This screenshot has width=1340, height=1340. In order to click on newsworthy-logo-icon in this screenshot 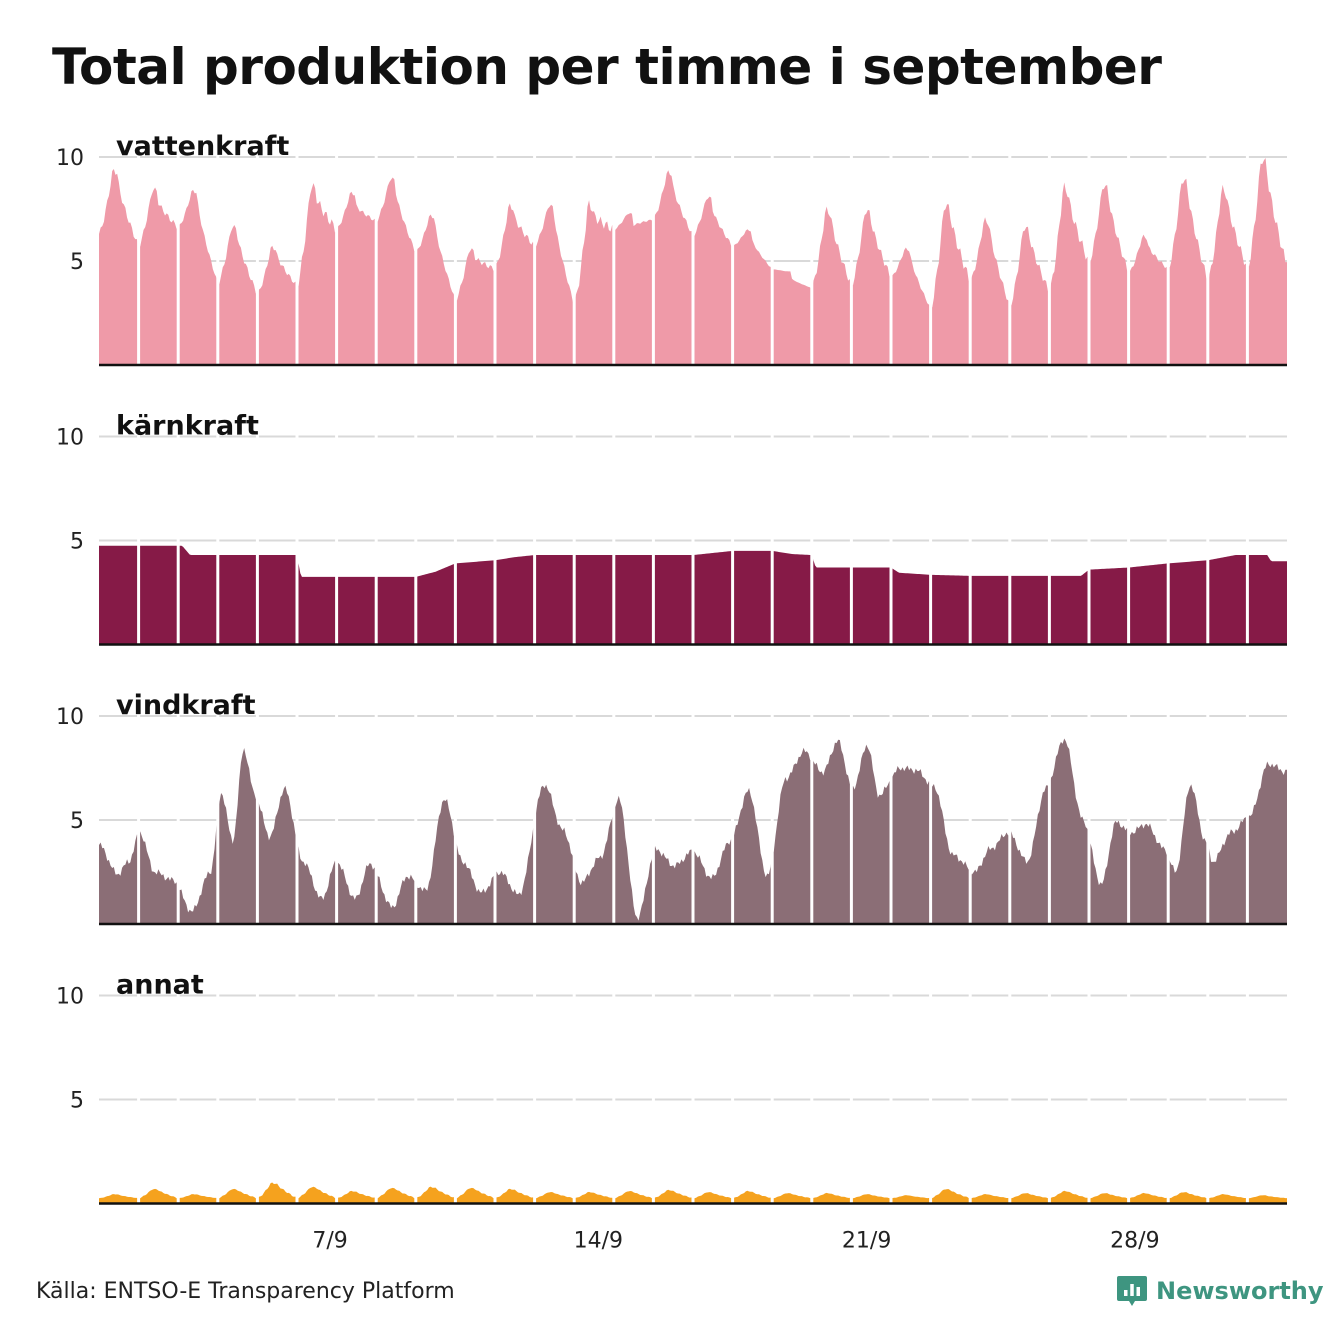, I will do `click(1132, 1291)`.